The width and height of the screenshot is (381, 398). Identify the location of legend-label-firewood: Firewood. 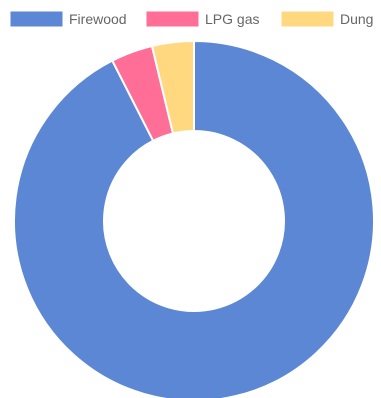
(98, 19).